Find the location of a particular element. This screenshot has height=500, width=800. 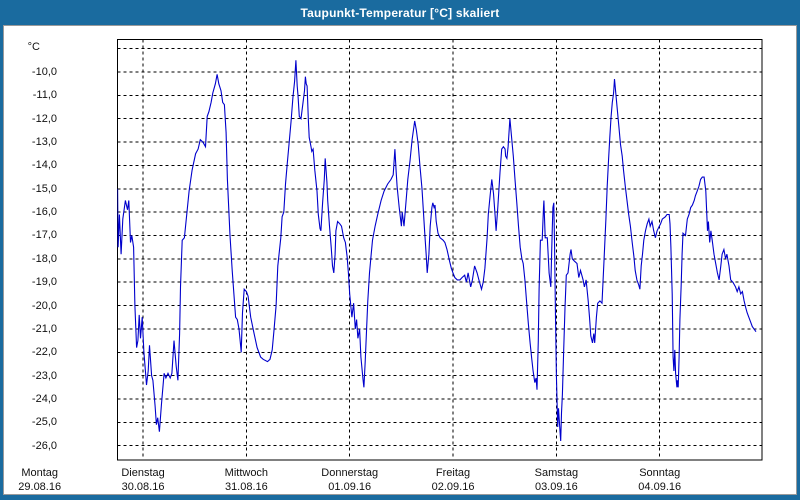

title-bar: Taupunkt-Temperatur [°C] skaliert is located at coordinates (400, 12).